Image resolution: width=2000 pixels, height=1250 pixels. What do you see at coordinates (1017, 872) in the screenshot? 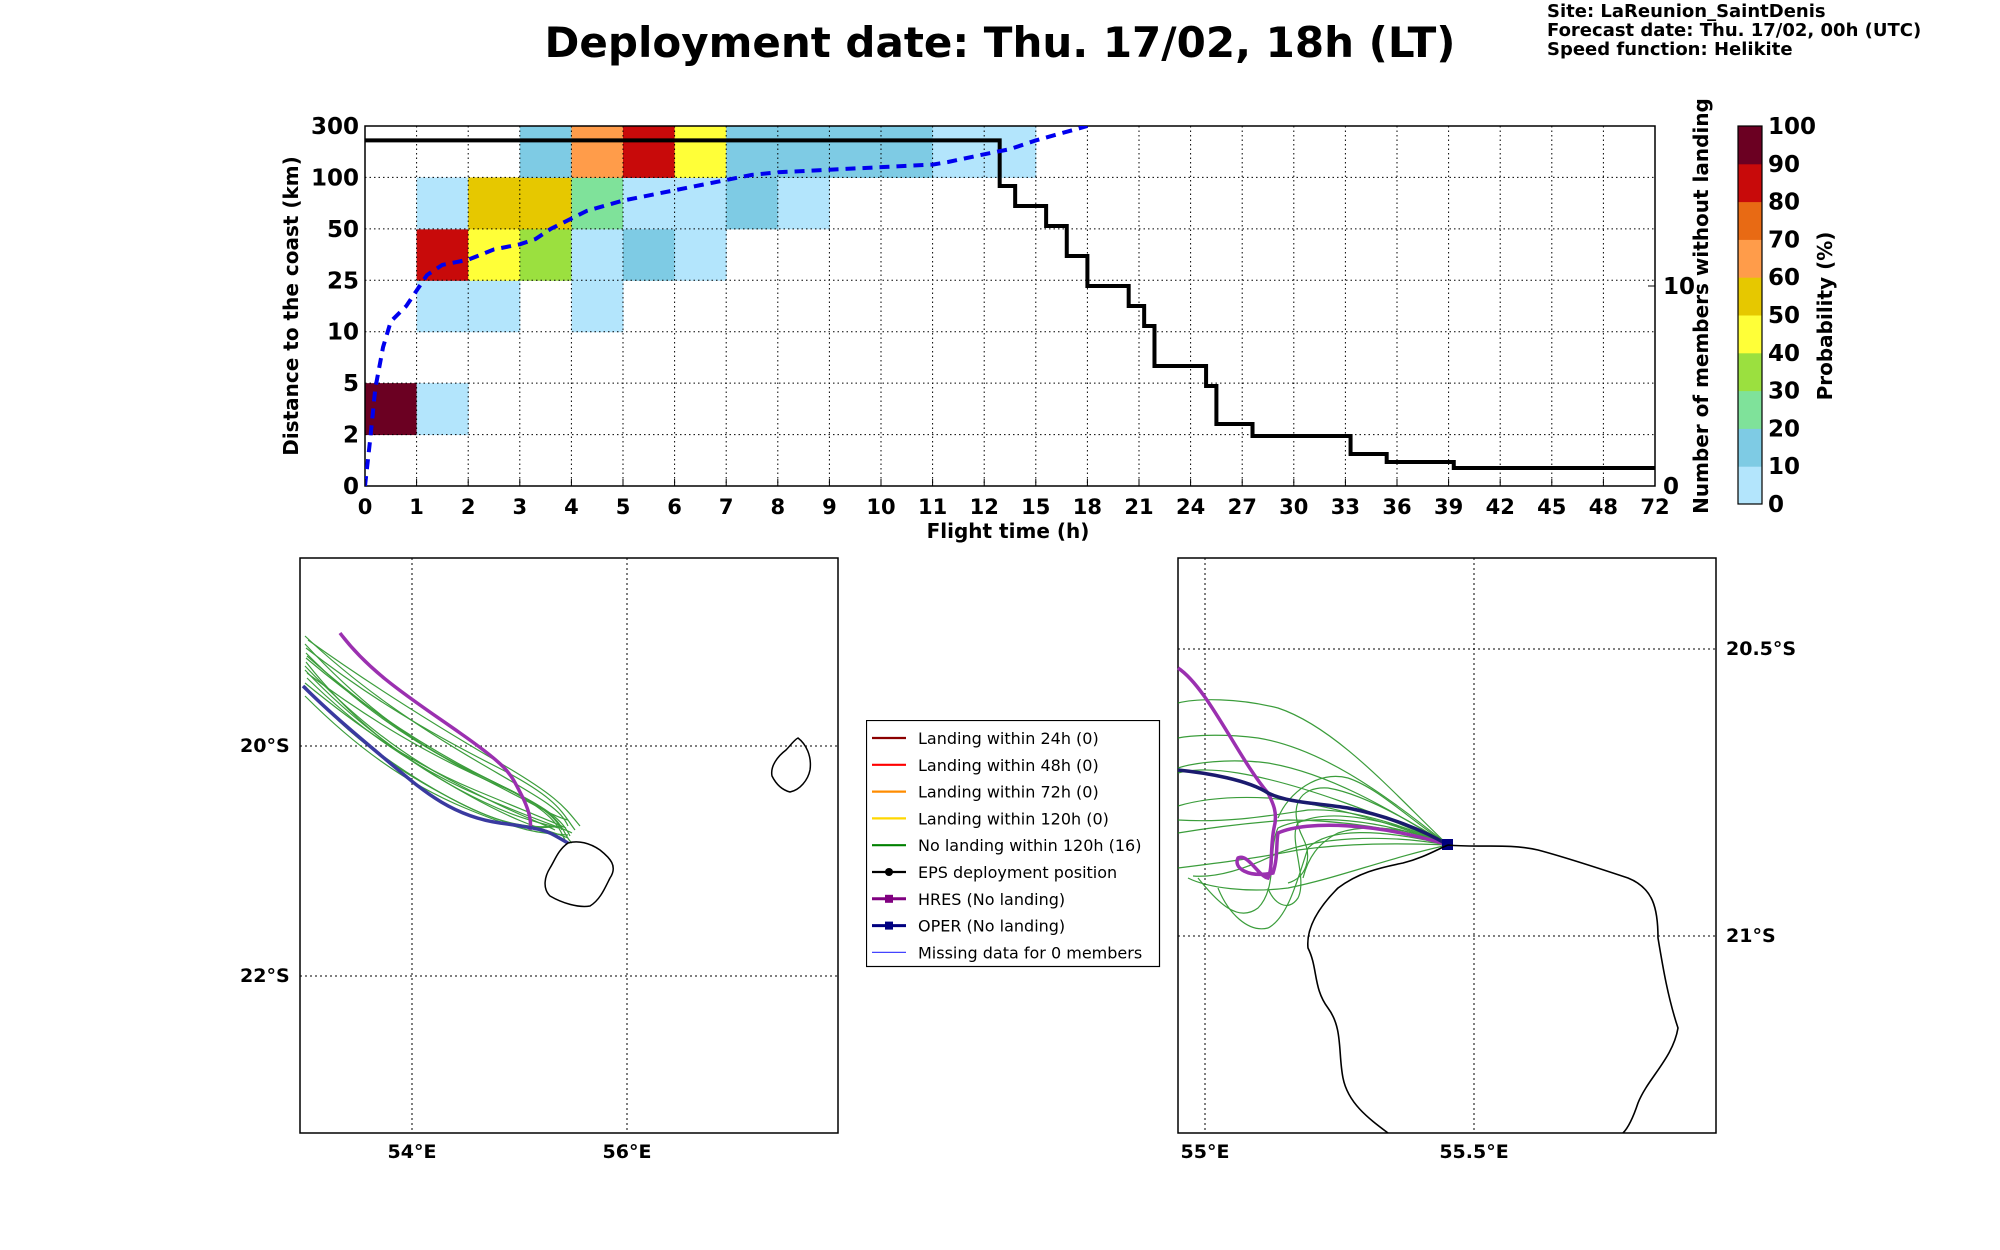
I see `legend-label: EPS deployment position` at bounding box center [1017, 872].